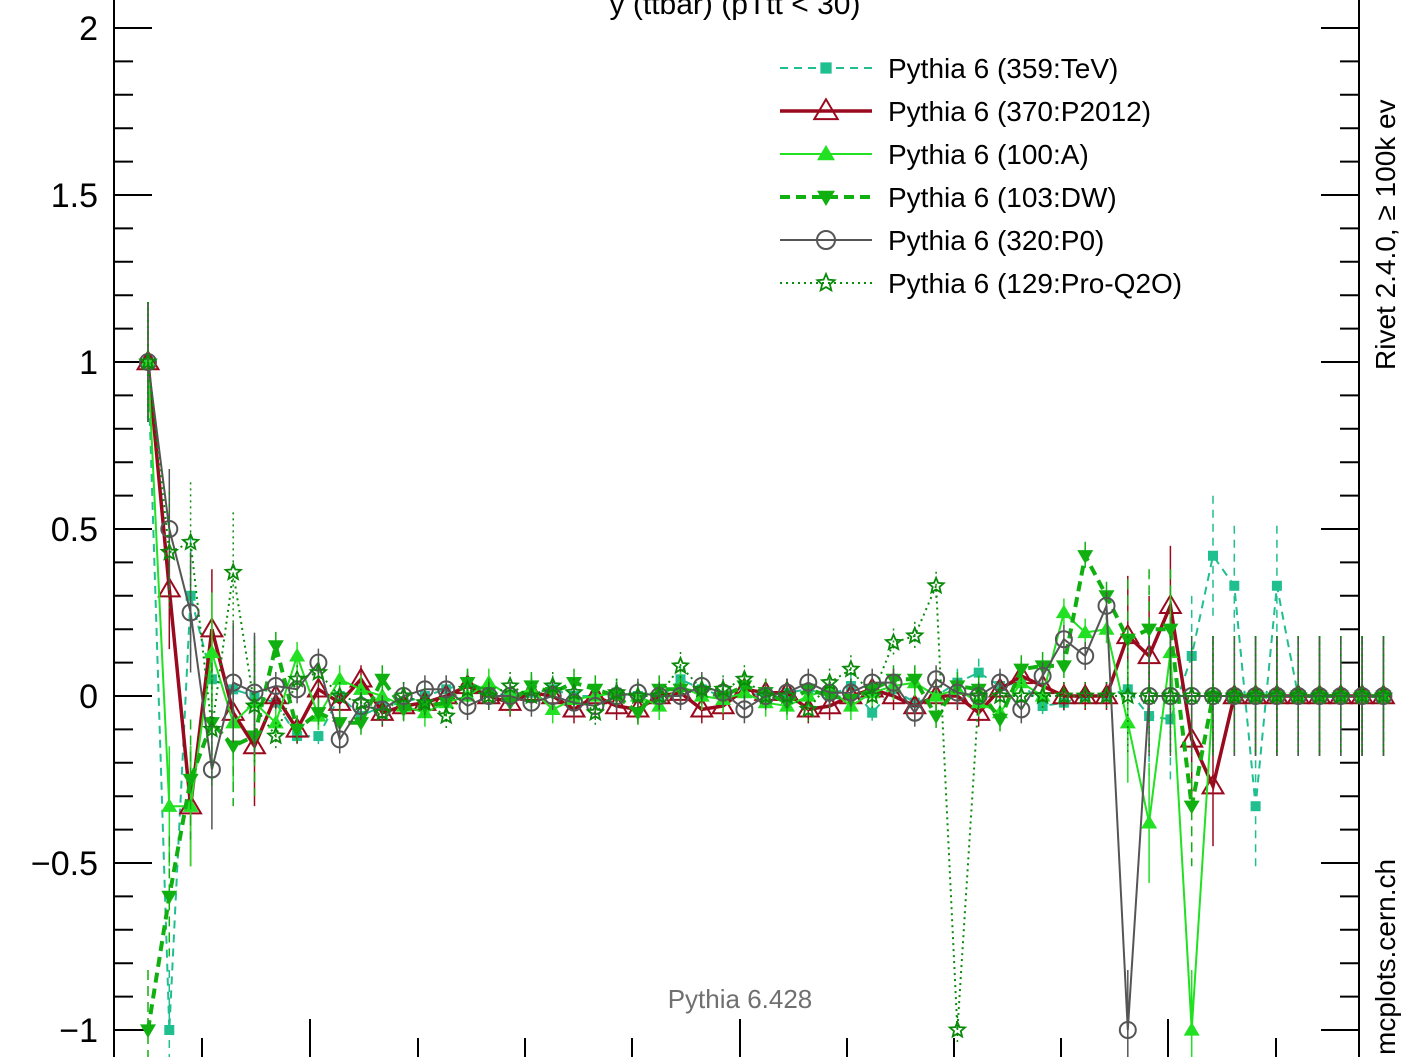  What do you see at coordinates (988, 154) in the screenshot?
I see `legend-label: Pythia 6 (100:A)` at bounding box center [988, 154].